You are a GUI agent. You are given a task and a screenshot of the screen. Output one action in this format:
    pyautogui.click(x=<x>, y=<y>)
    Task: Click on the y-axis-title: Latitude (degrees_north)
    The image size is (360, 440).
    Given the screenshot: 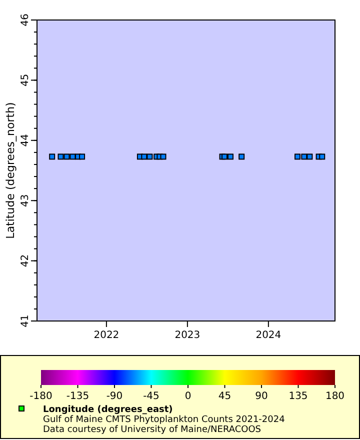 What is the action you would take?
    pyautogui.click(x=10, y=170)
    